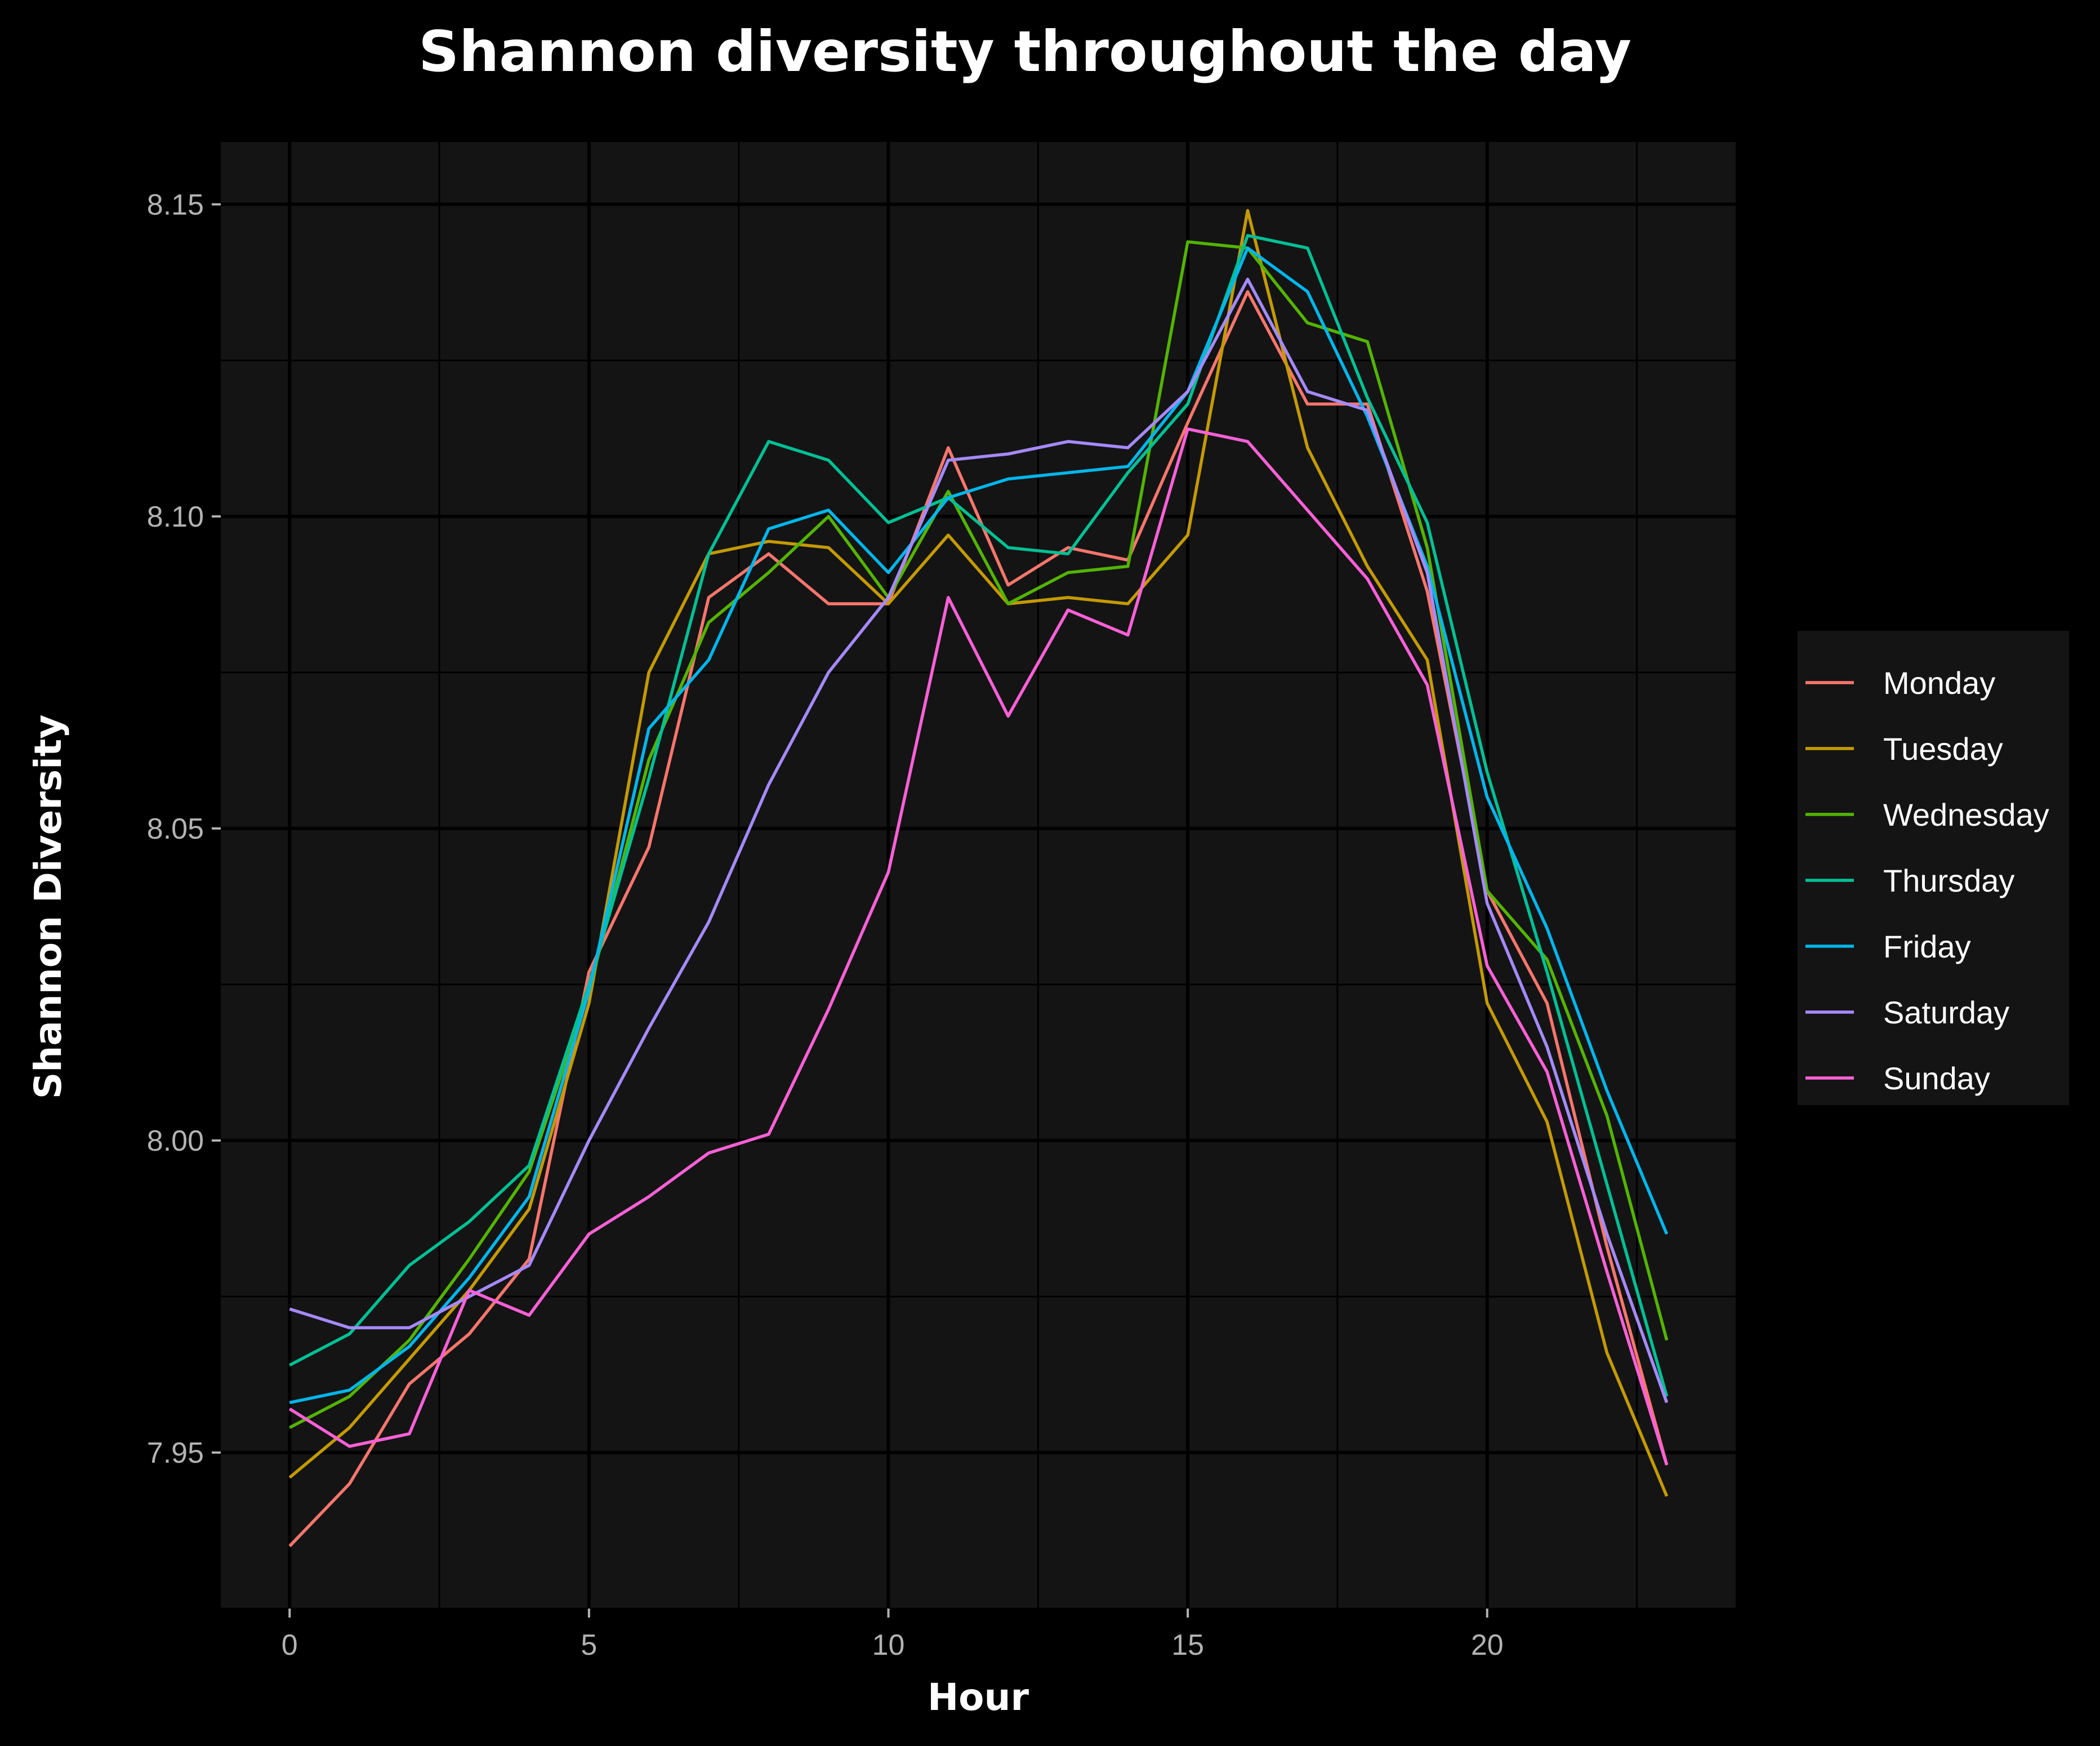 This screenshot has width=2100, height=1746. Describe the element at coordinates (1966, 814) in the screenshot. I see `legend-label-wednesday: Wednesday` at that location.